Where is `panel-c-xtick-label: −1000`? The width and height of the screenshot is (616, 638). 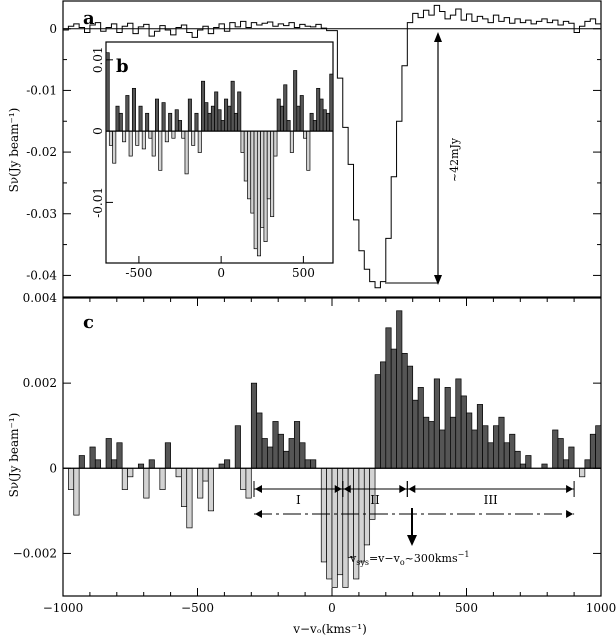
panel-c-xtick-label: −1000 is located at coordinates (63, 608).